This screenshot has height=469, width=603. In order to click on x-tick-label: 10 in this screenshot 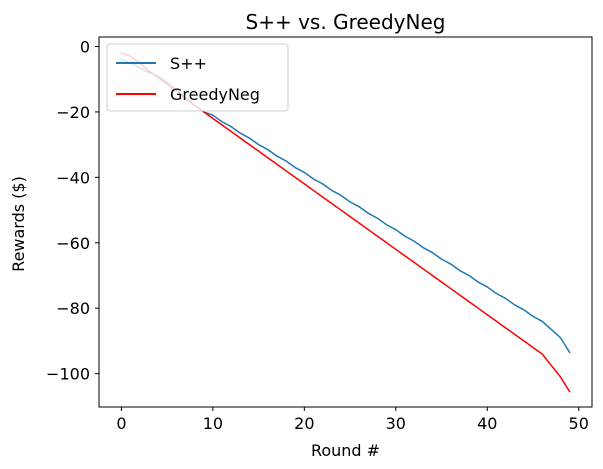, I will do `click(213, 423)`.